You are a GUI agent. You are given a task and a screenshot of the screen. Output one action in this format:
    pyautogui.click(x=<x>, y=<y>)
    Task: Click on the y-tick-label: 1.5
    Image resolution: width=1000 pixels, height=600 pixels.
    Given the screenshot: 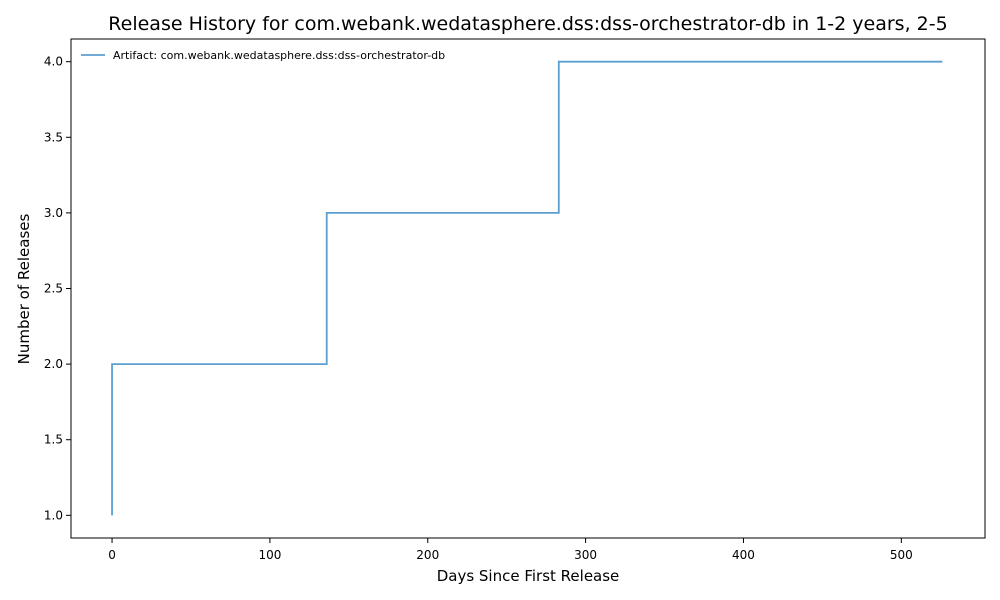 What is the action you would take?
    pyautogui.click(x=53, y=440)
    